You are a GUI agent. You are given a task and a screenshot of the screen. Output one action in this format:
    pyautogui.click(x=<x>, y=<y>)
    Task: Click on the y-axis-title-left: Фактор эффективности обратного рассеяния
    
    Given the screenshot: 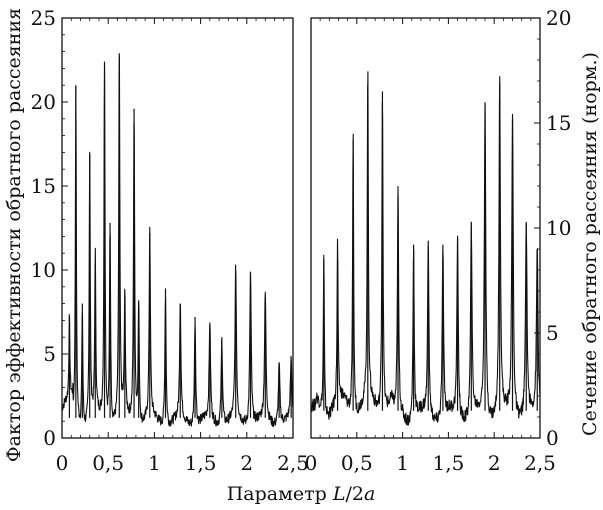 What is the action you would take?
    pyautogui.click(x=14, y=235)
    